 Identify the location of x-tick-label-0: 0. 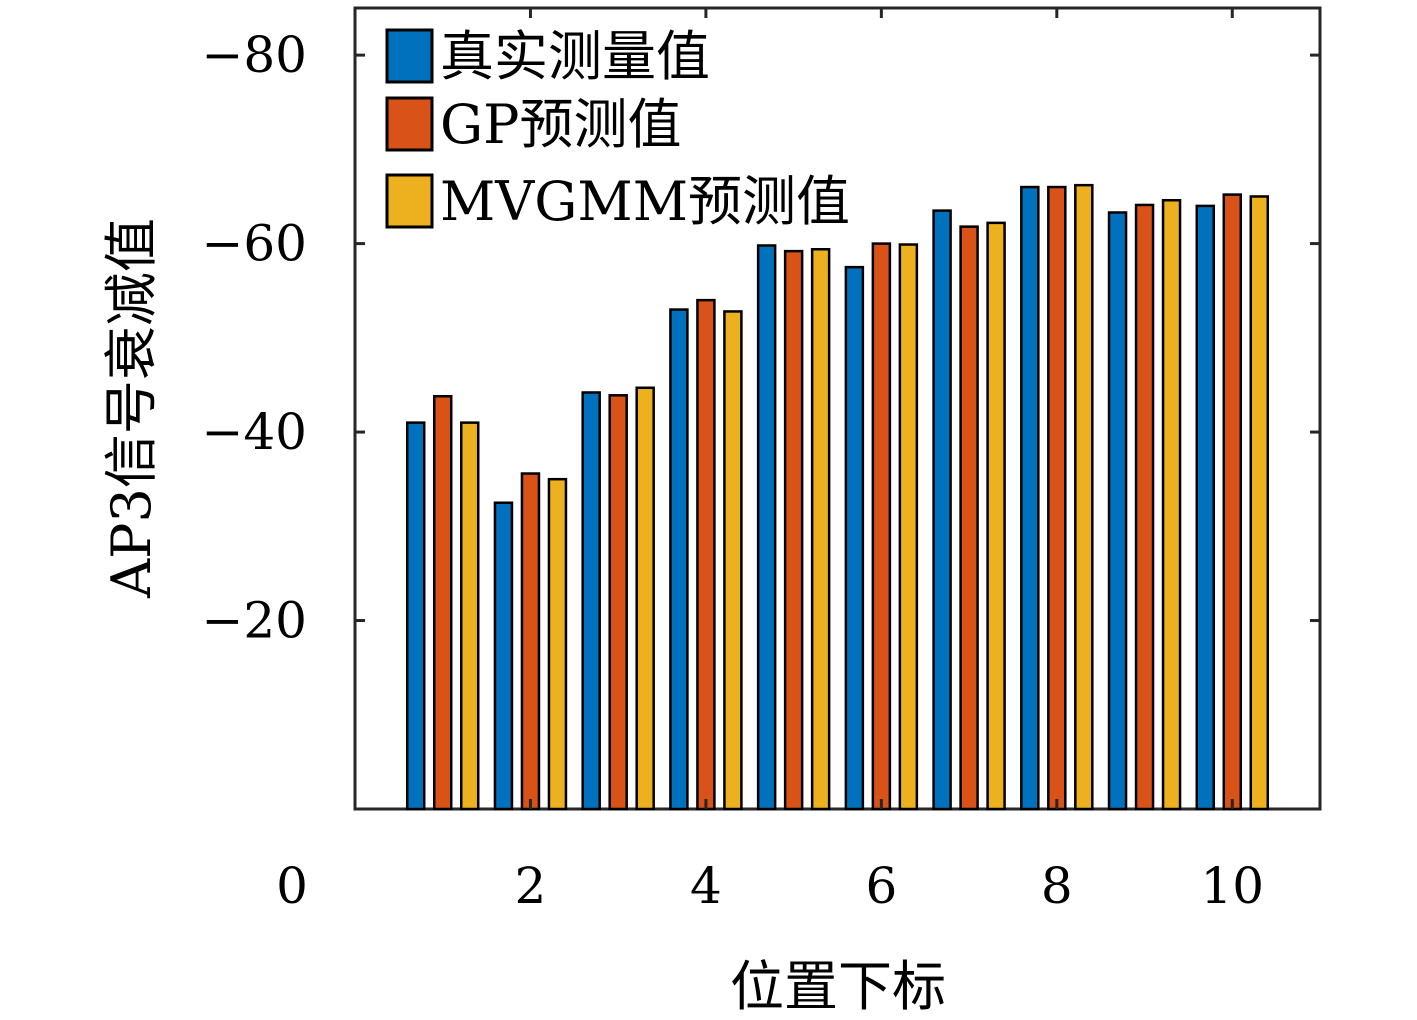
(292, 886).